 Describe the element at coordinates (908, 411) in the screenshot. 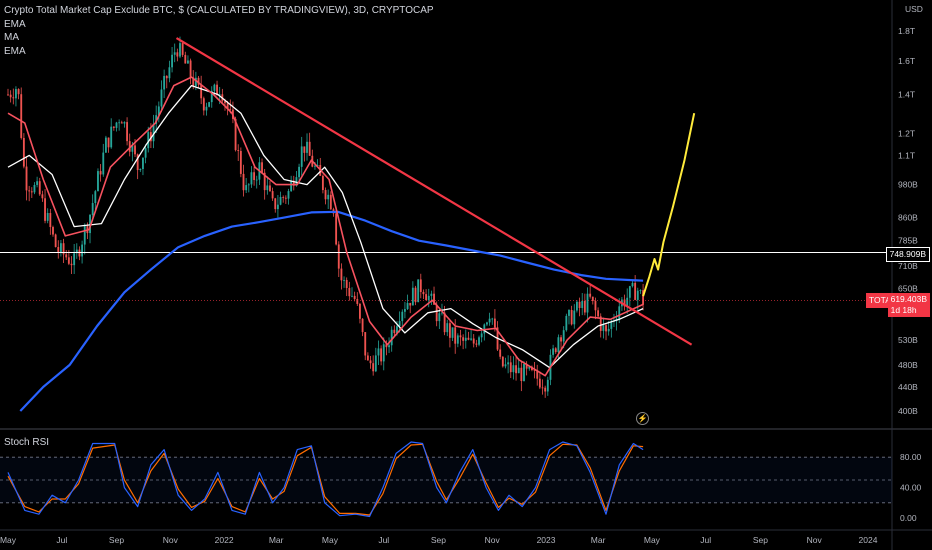

I see `price-tick-label: 400B` at that location.